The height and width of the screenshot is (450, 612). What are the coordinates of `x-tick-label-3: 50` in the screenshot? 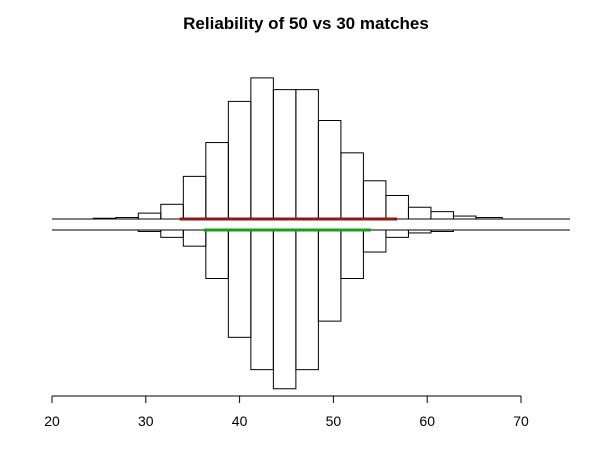 It's located at (334, 421).